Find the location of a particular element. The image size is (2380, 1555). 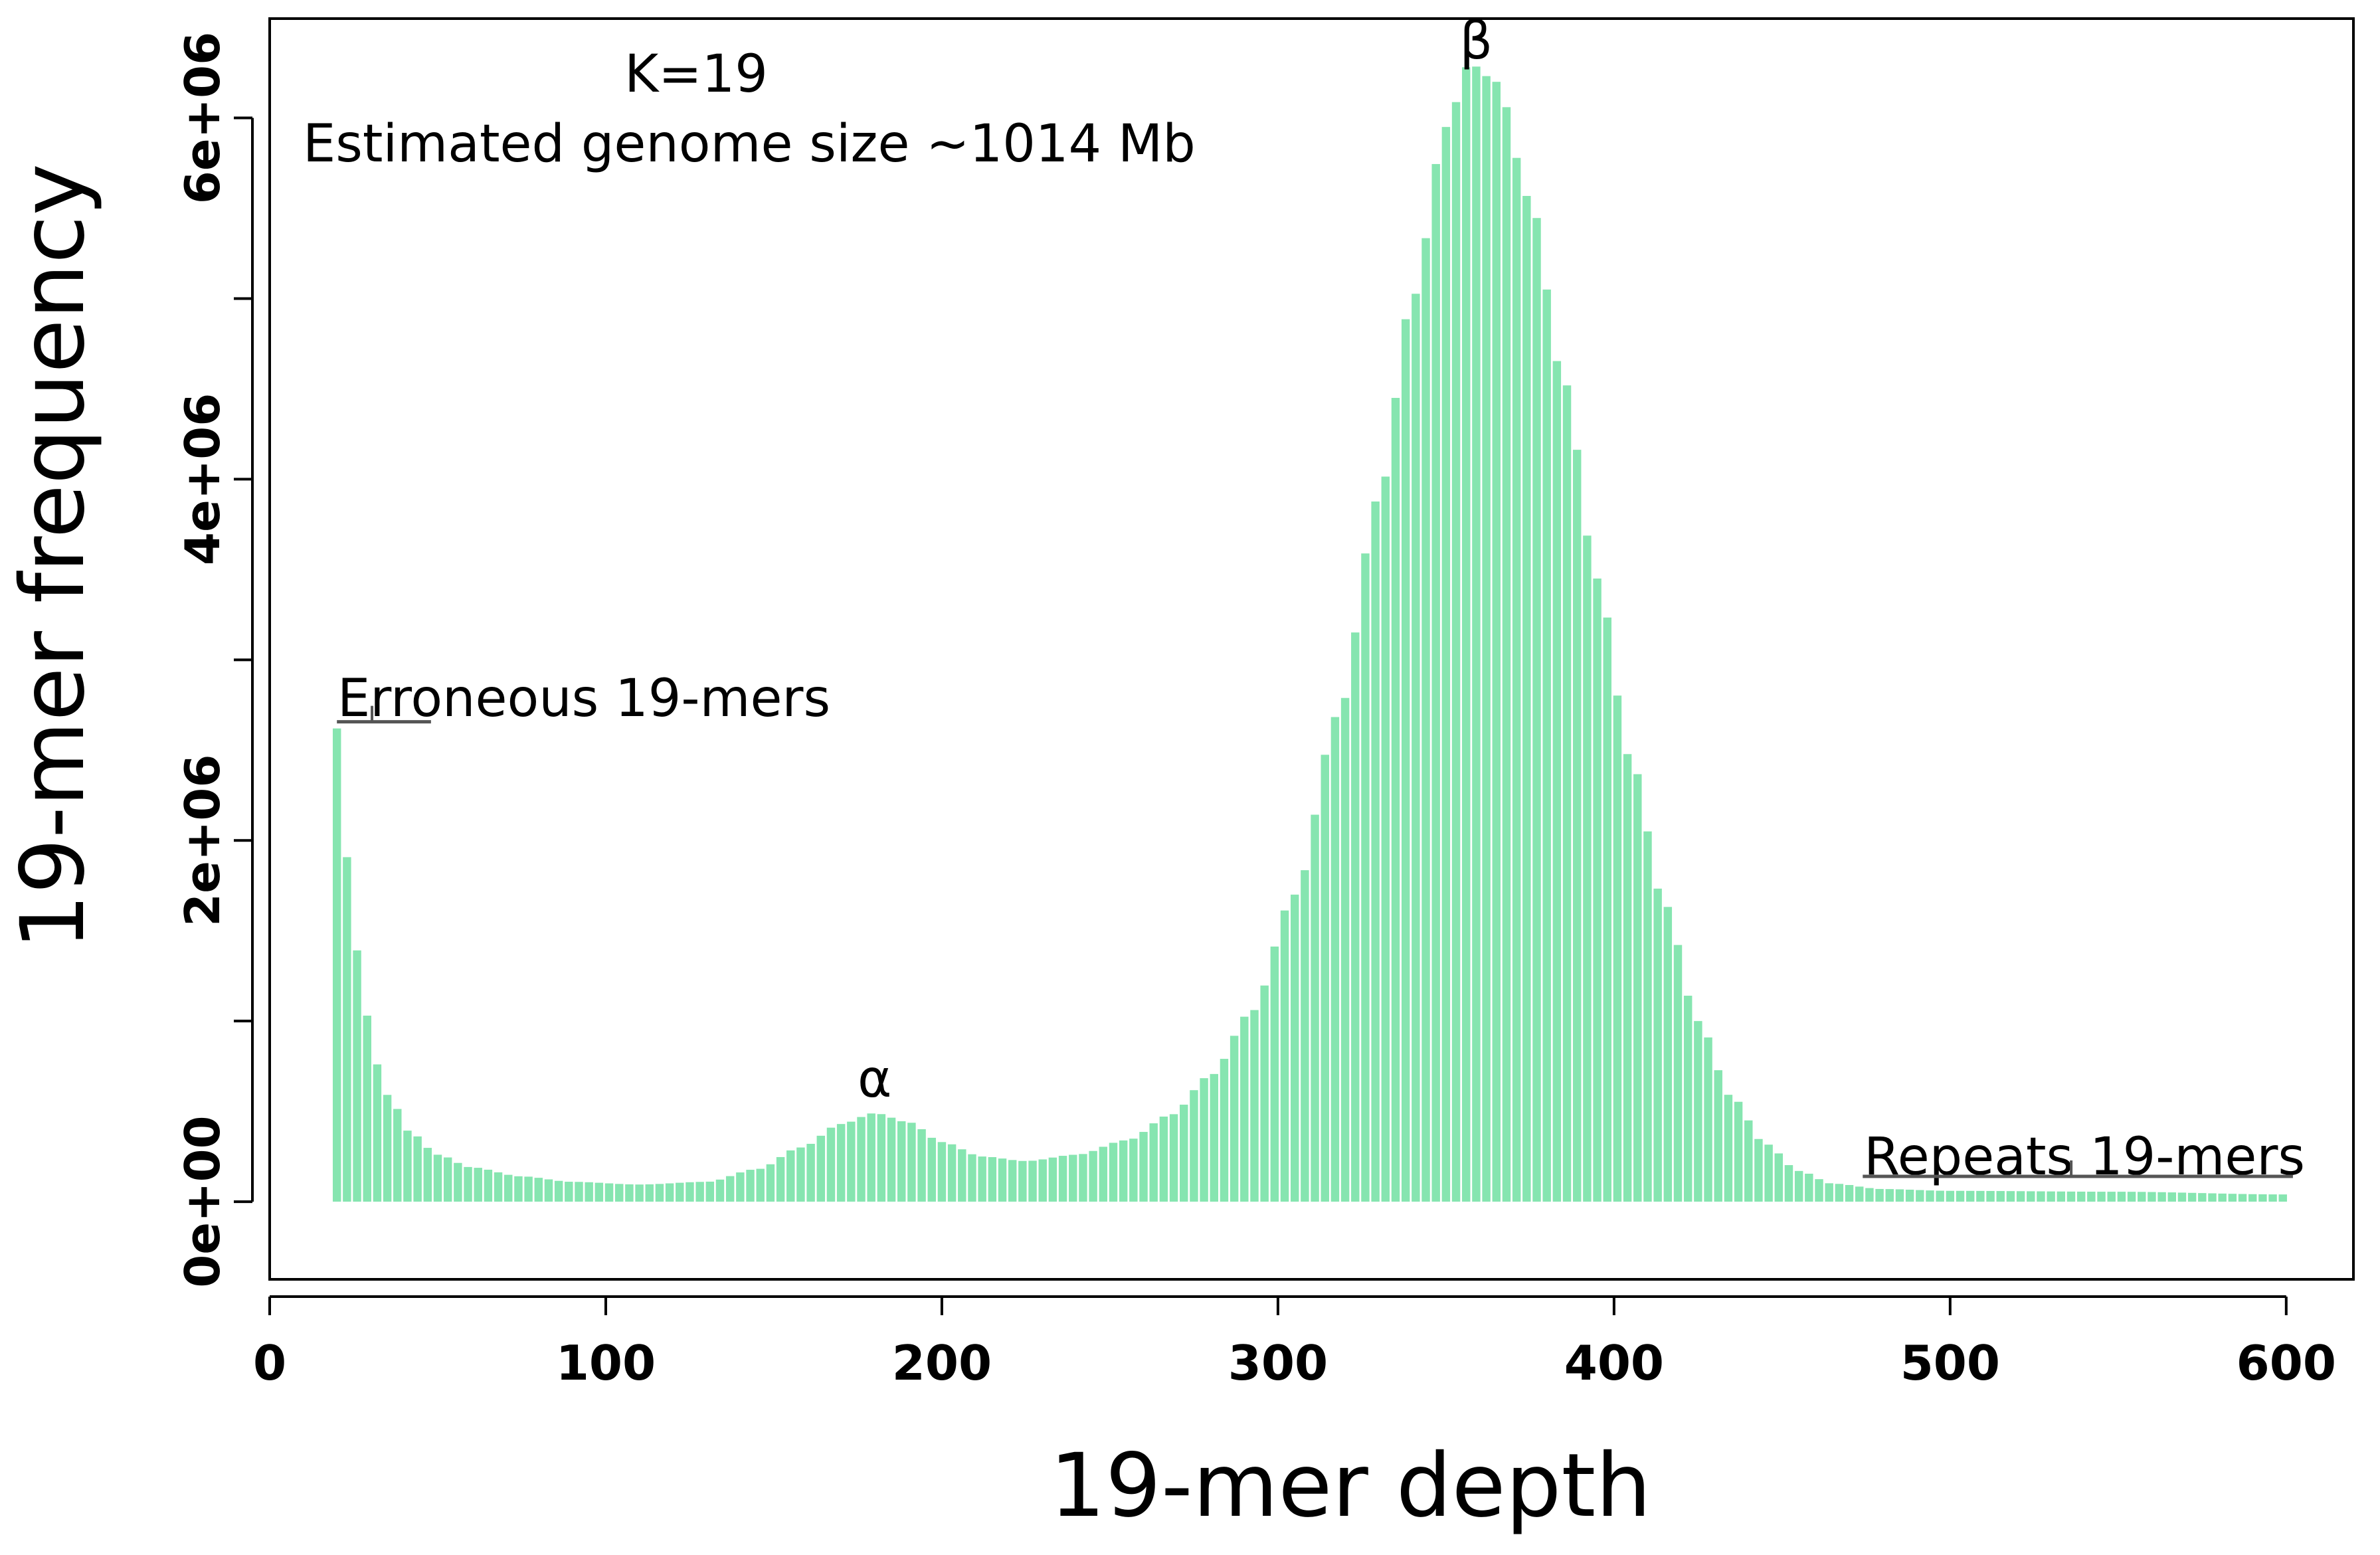

erroneous-kmers-label: Erroneous 19-mers is located at coordinates (583, 699).